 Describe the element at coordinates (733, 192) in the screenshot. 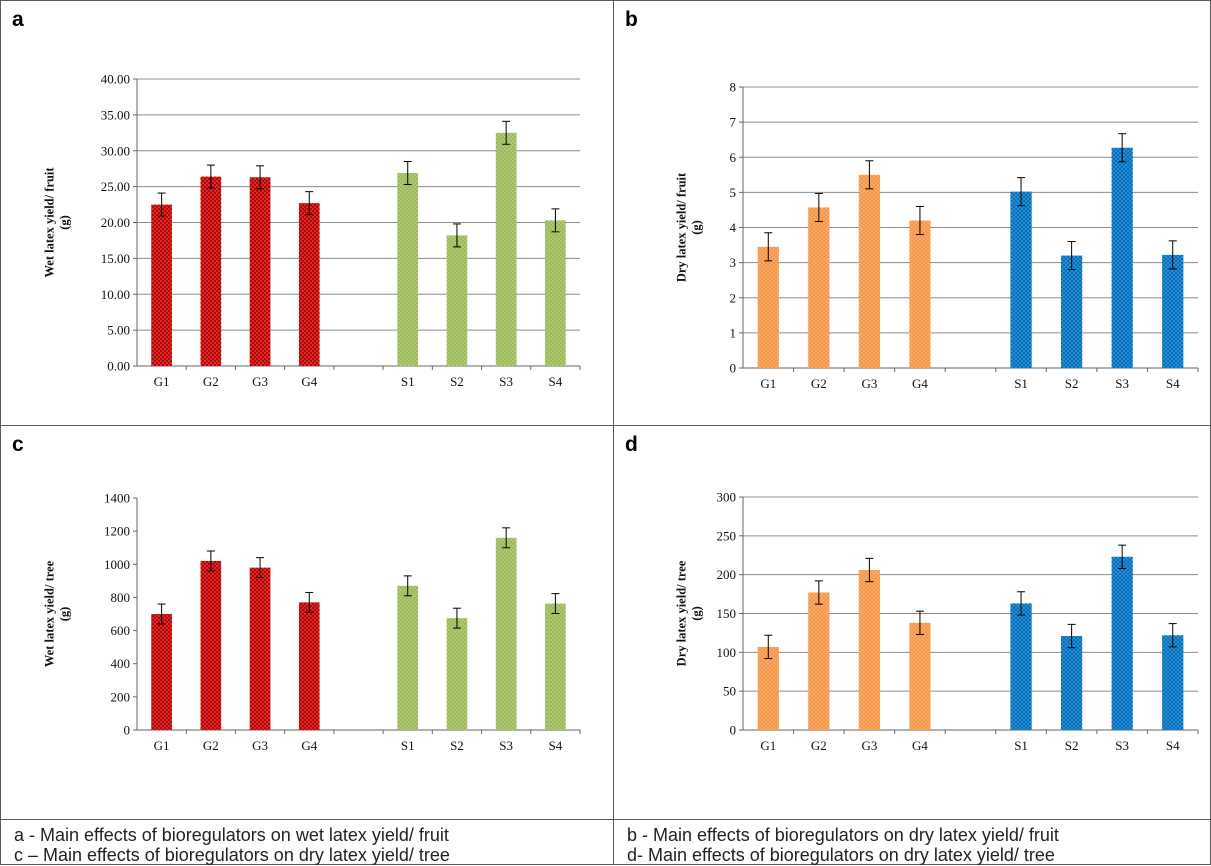

I see `y-tick-label: 5` at that location.